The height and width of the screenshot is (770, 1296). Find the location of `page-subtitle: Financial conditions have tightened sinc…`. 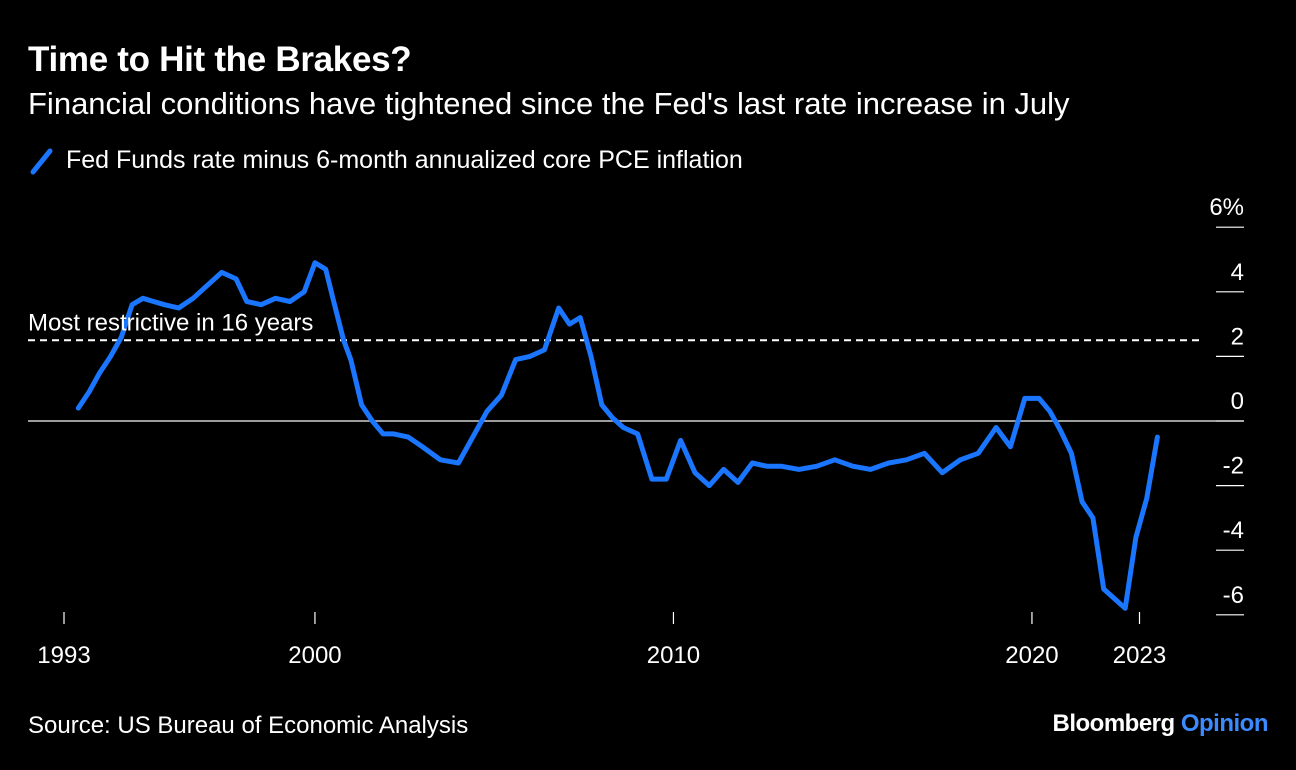

page-subtitle: Financial conditions have tightened sinc… is located at coordinates (549, 103).